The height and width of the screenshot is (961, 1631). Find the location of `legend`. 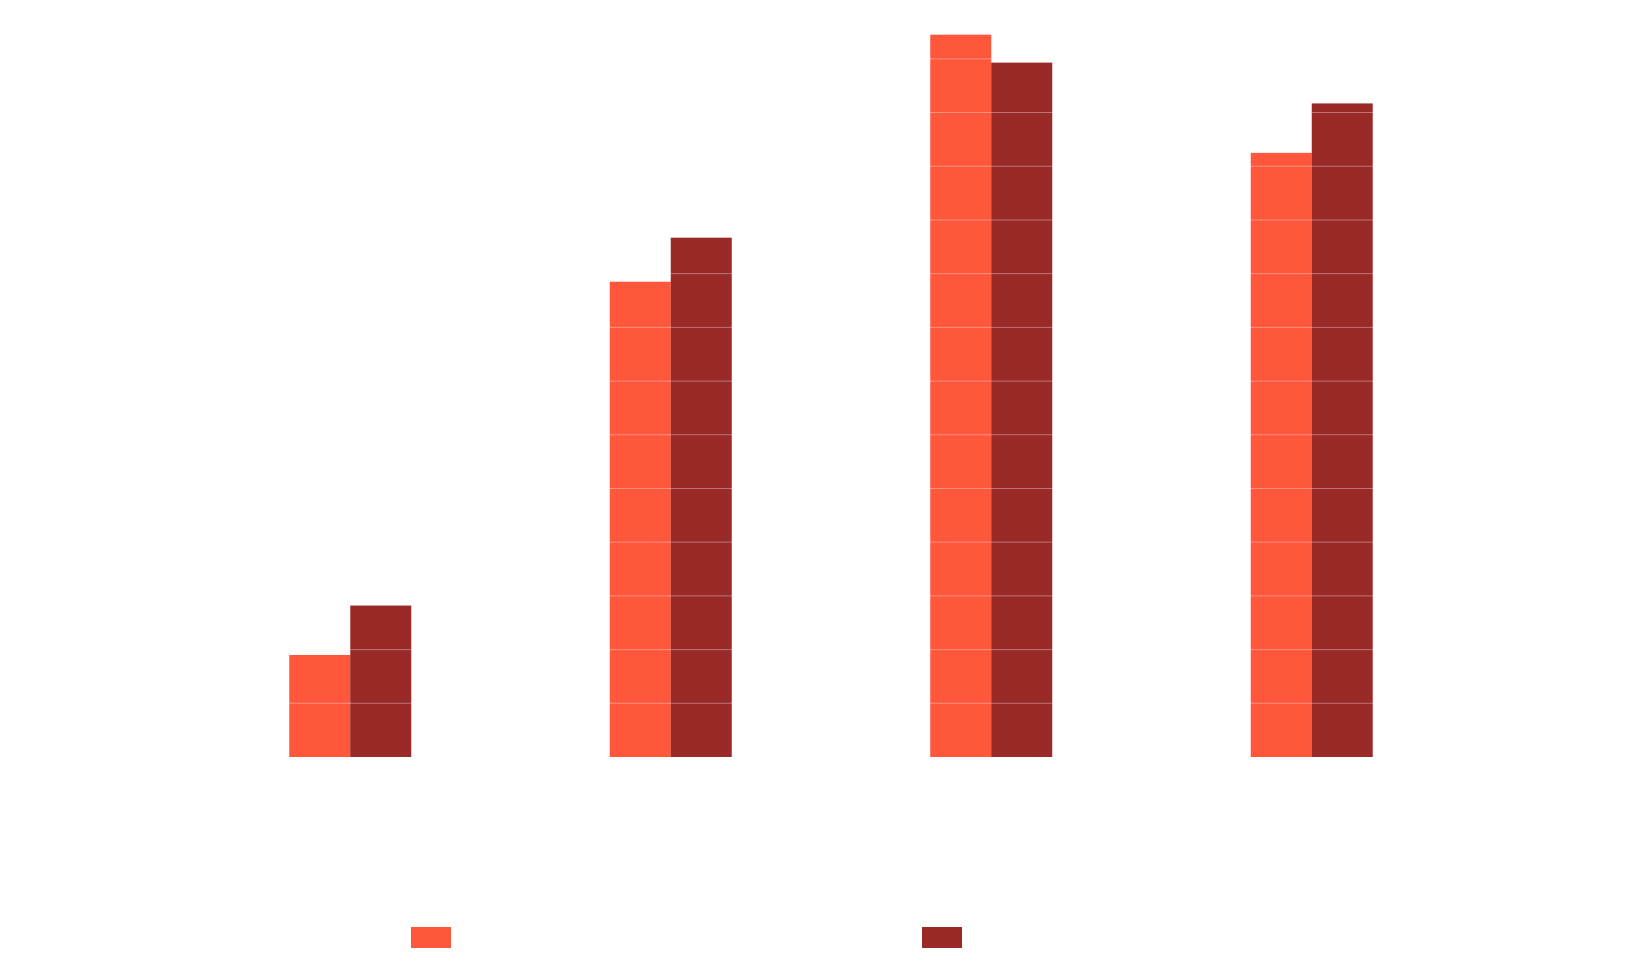

legend is located at coordinates (686, 937).